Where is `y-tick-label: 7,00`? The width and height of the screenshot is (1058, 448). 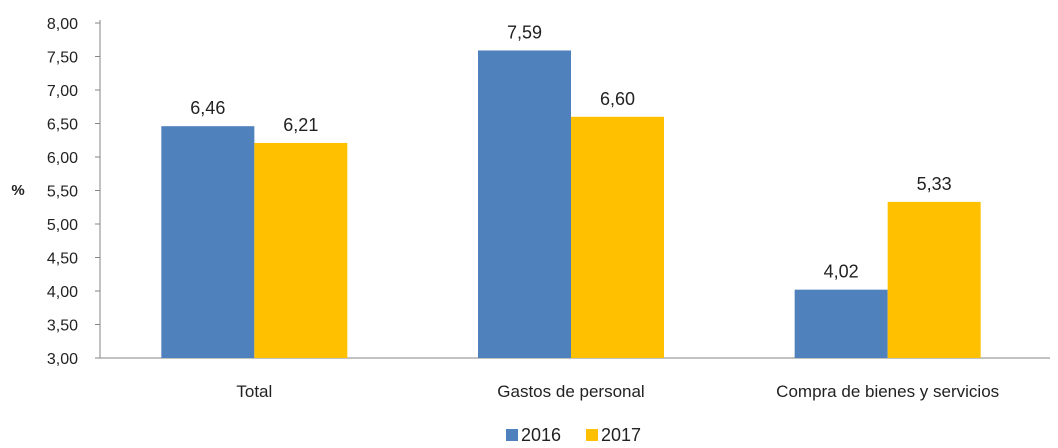 y-tick-label: 7,00 is located at coordinates (62, 91).